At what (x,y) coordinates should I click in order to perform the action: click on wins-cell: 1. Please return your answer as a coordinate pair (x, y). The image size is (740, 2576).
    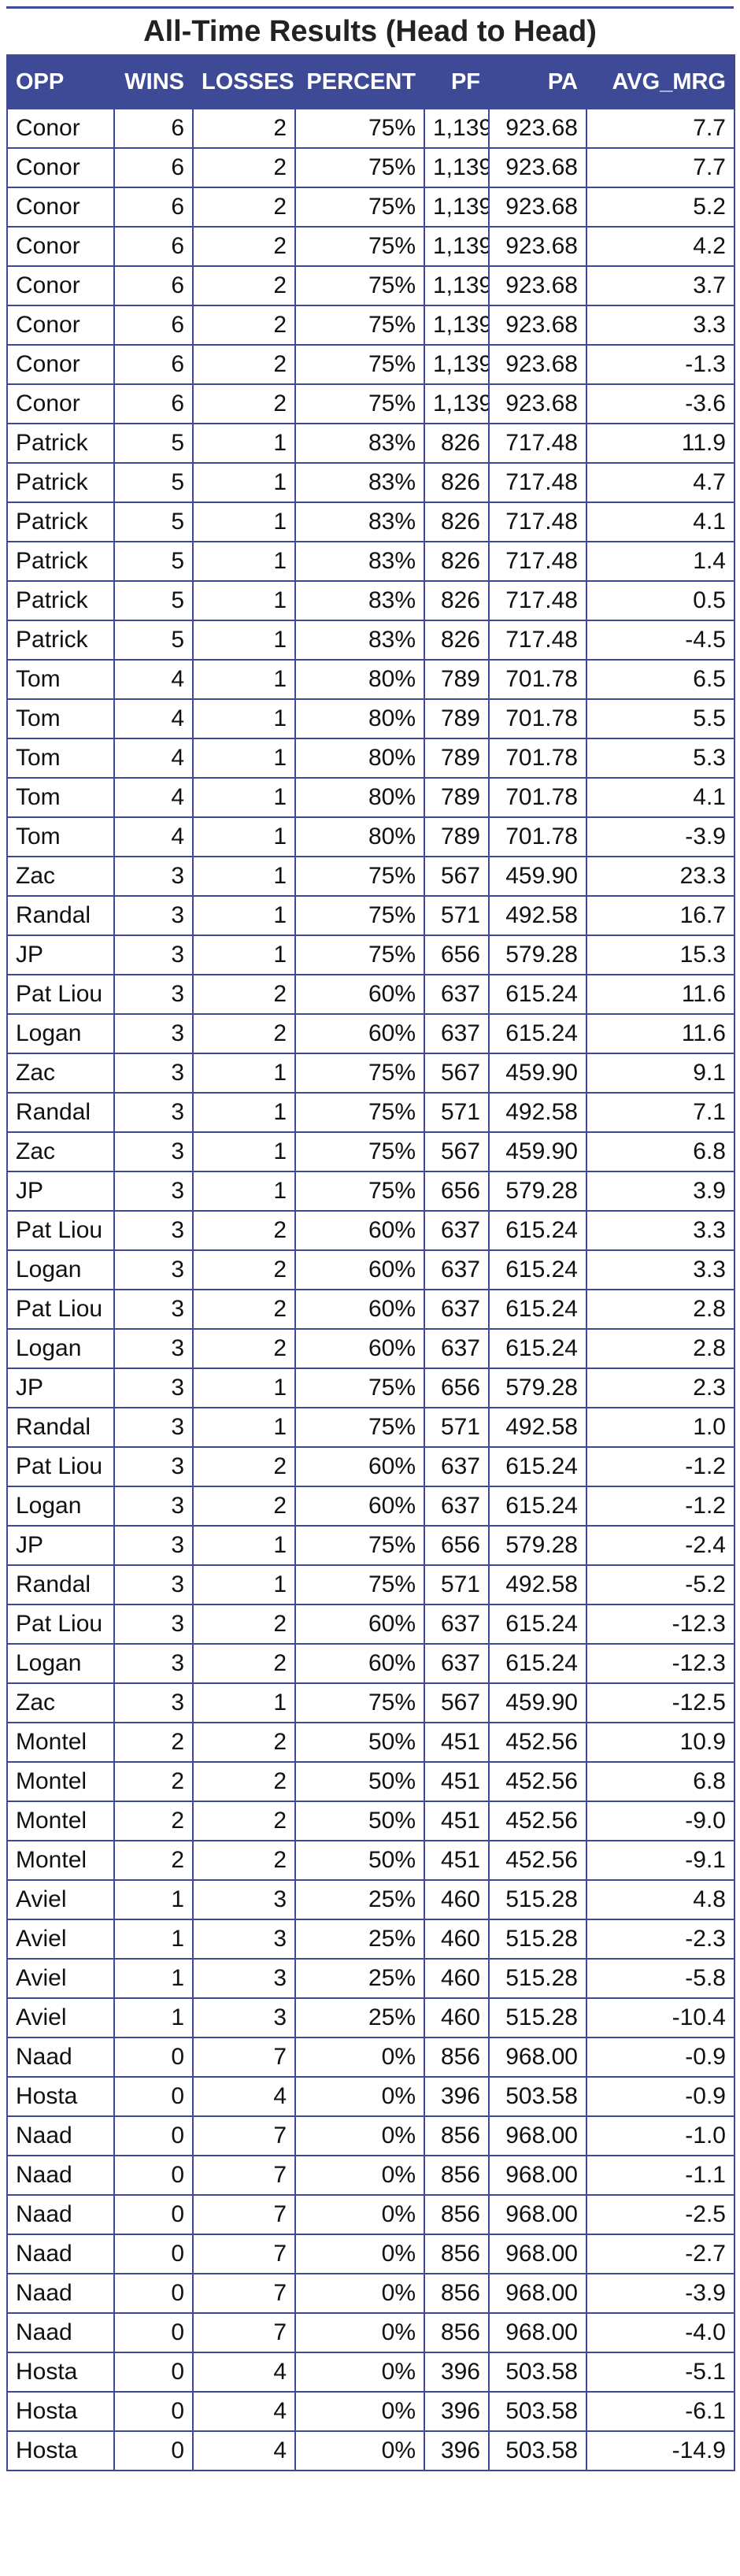
    Looking at the image, I should click on (153, 2017).